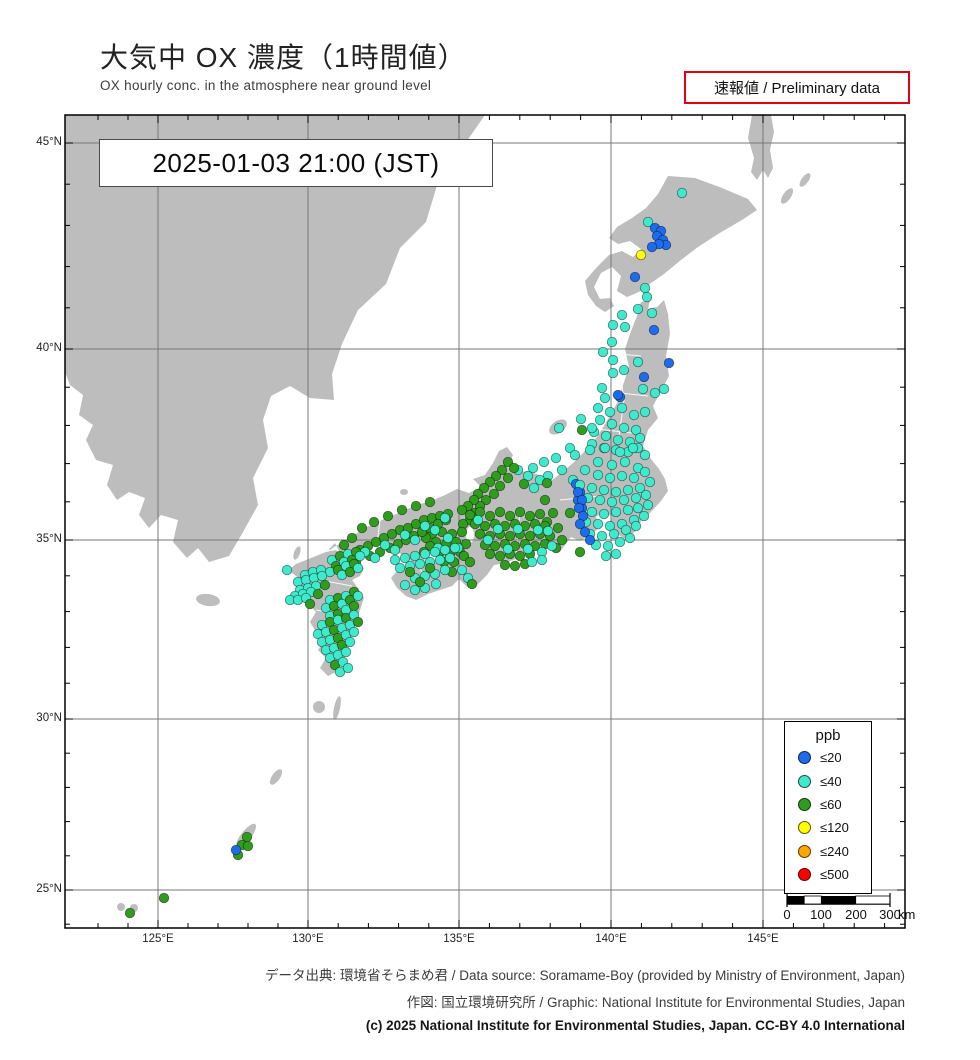  What do you see at coordinates (49, 348) in the screenshot?
I see `lat-tick-label: 40°N` at bounding box center [49, 348].